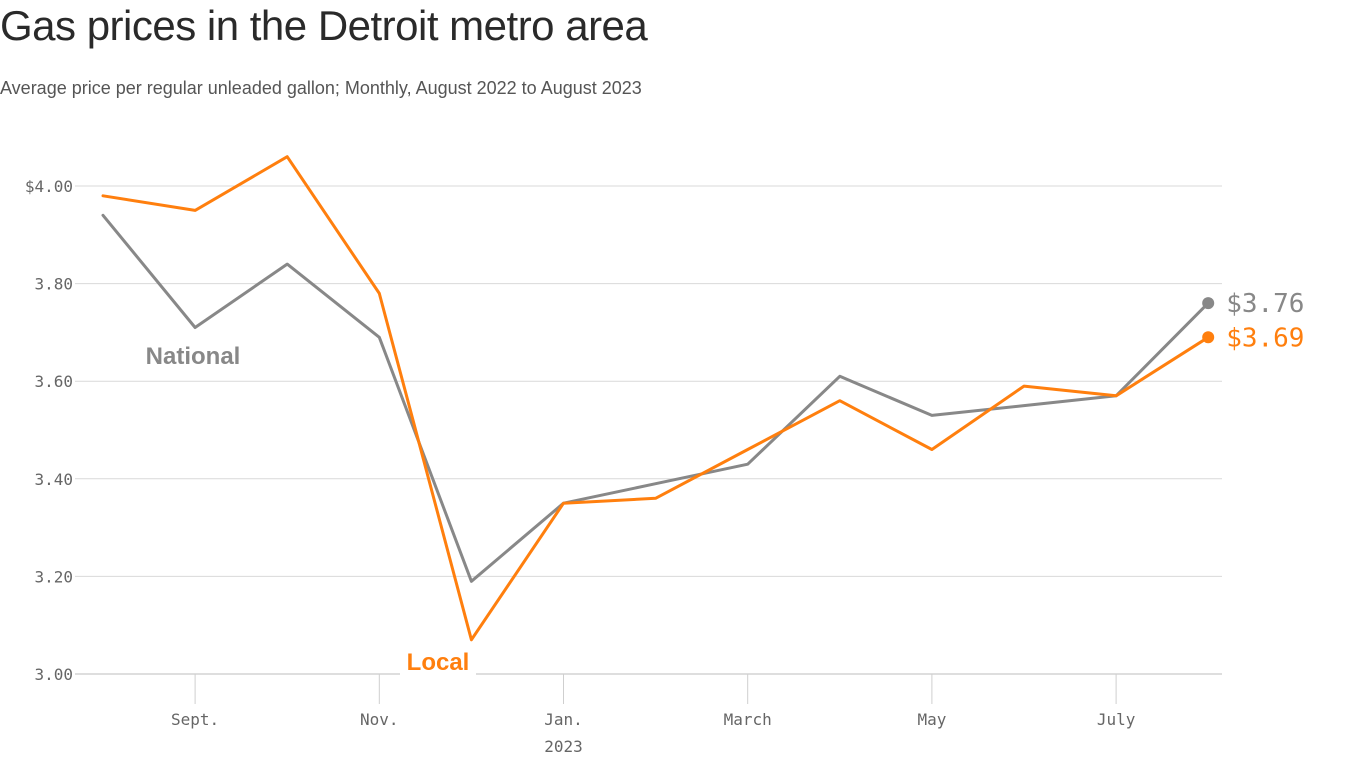 The height and width of the screenshot is (768, 1366). What do you see at coordinates (563, 719) in the screenshot?
I see `x-tick-label: Jan.` at bounding box center [563, 719].